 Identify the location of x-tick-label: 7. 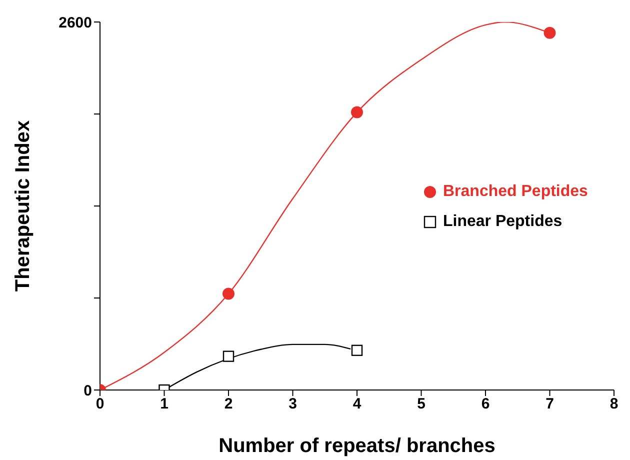
(550, 404).